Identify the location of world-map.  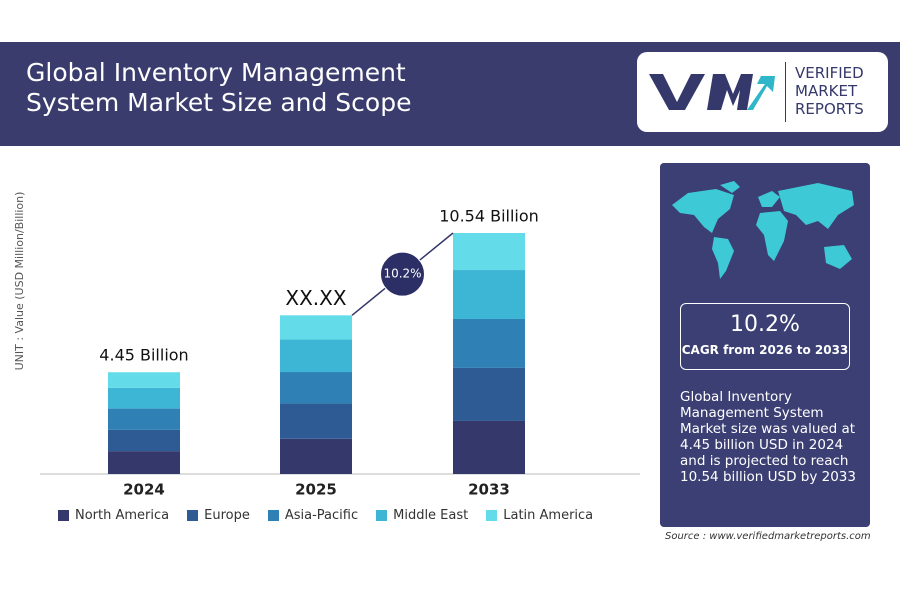
(763, 230).